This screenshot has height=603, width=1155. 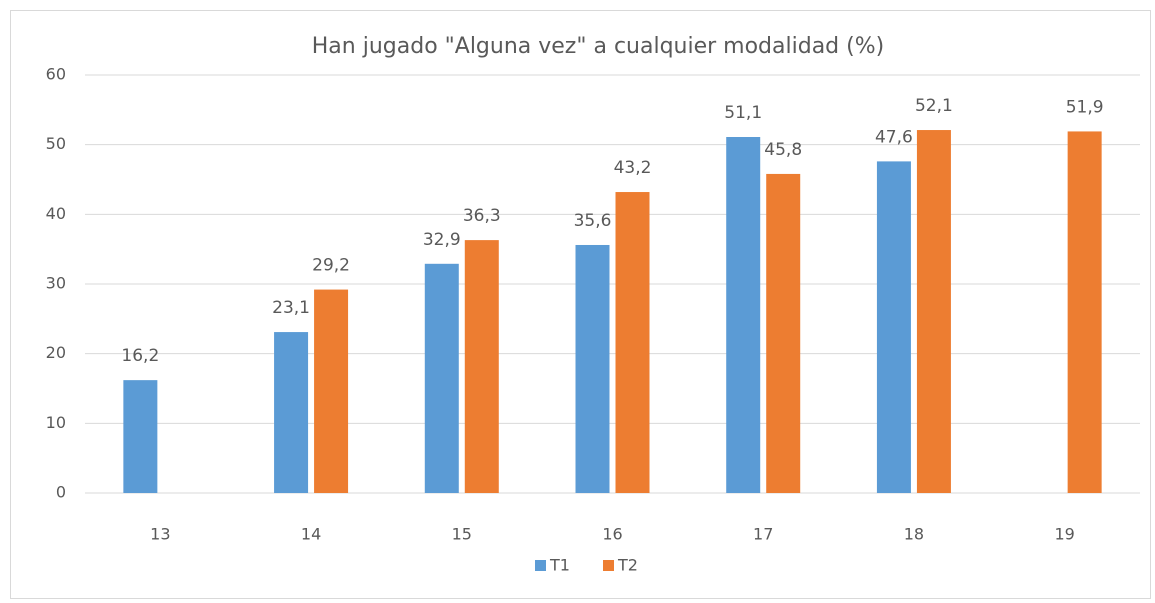 I want to click on y-tick-label: 40, so click(x=56, y=213).